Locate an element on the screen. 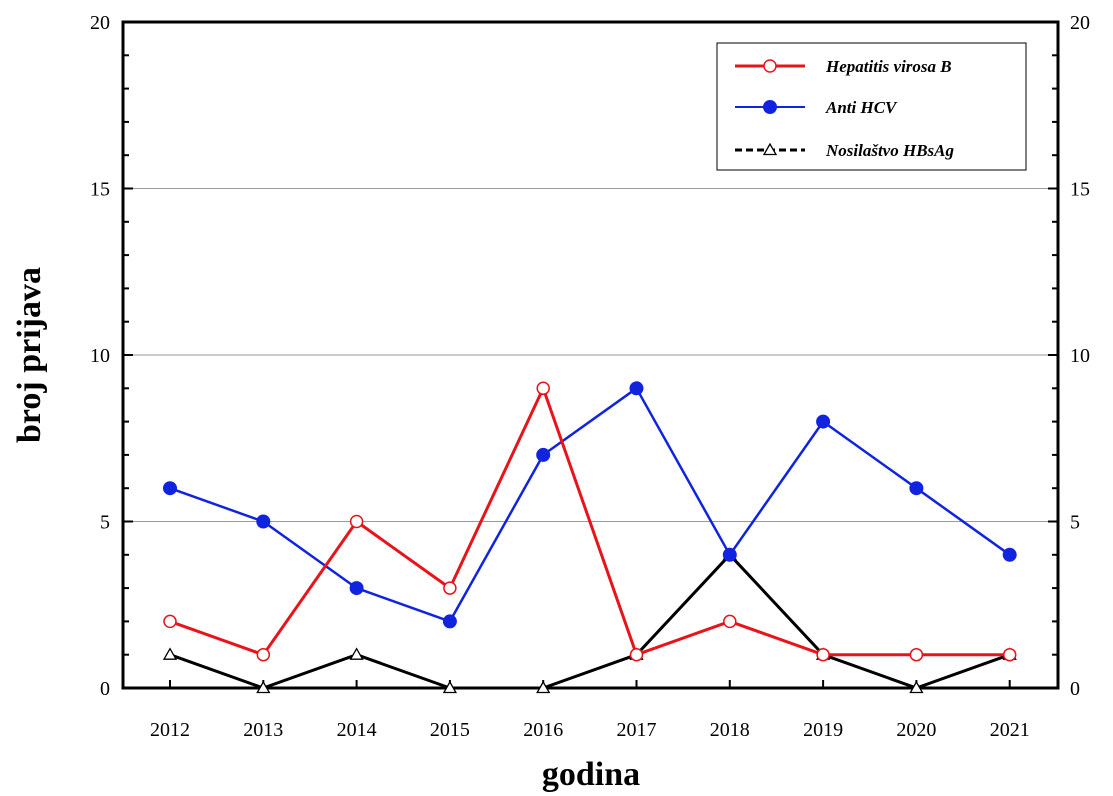 The height and width of the screenshot is (796, 1113). series-line is located at coordinates (590, 621).